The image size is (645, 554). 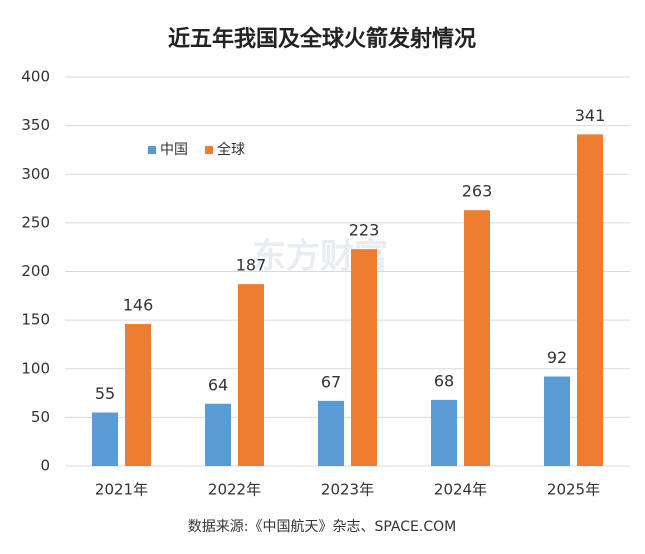 I want to click on data-label: 341, so click(x=590, y=115).